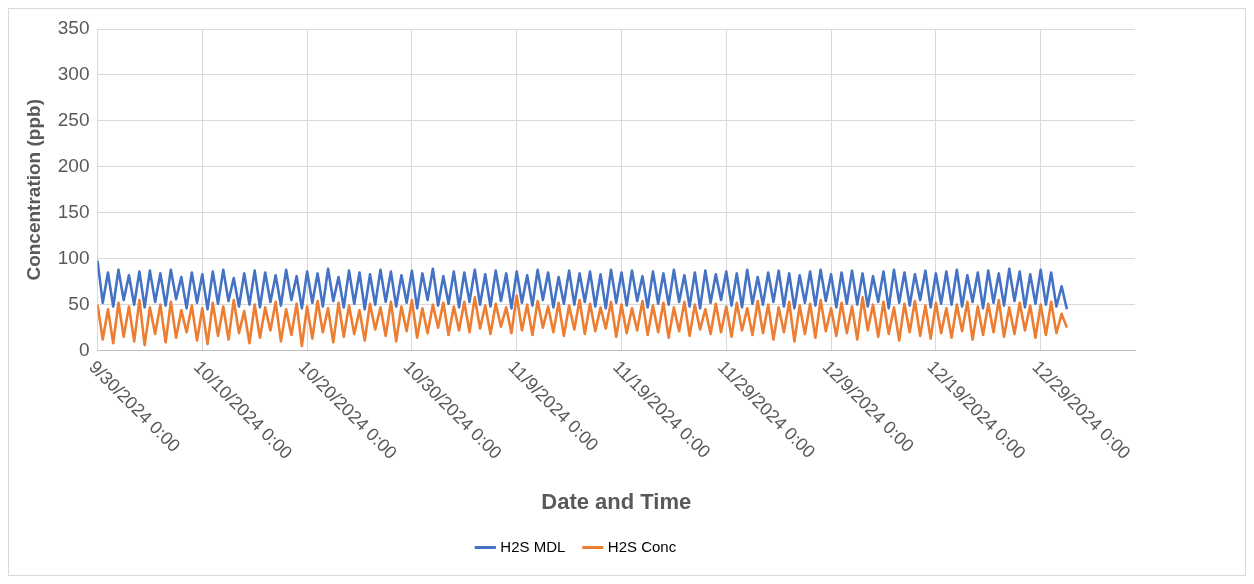 The image size is (1254, 584). What do you see at coordinates (73, 212) in the screenshot?
I see `y-tick-label: 150` at bounding box center [73, 212].